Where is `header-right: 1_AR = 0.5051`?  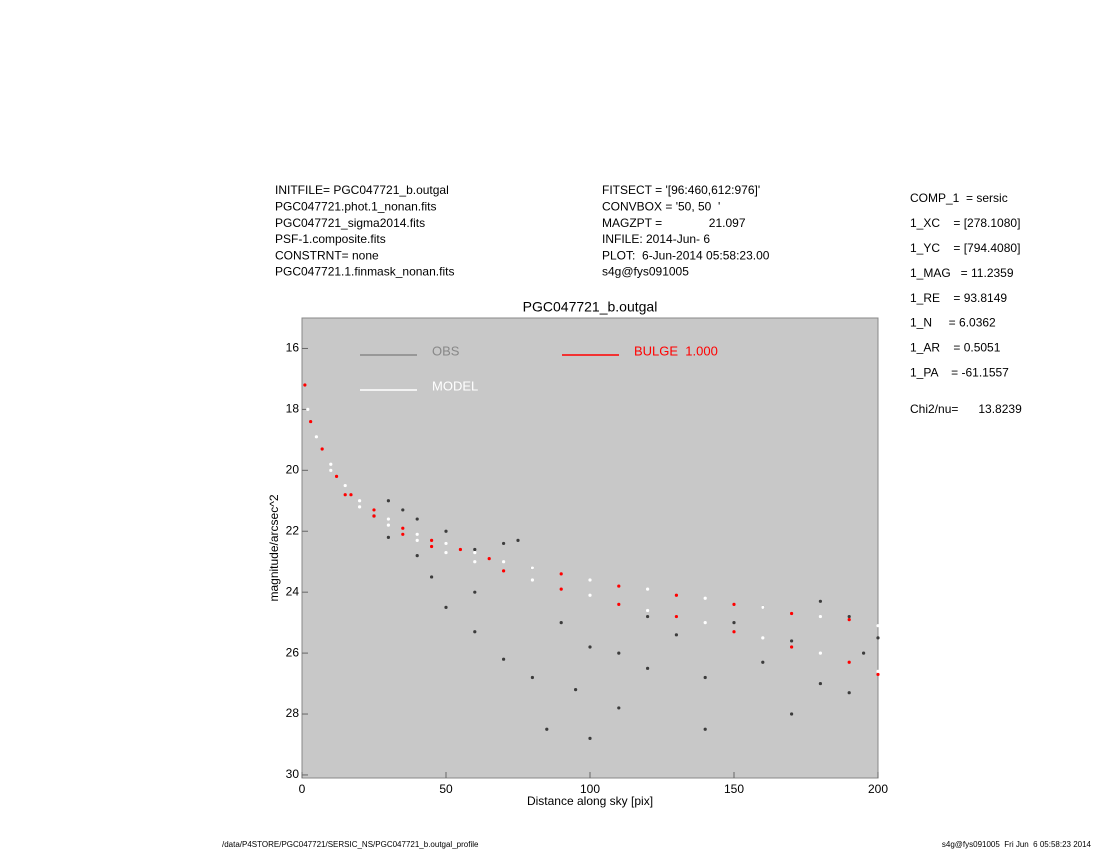
header-right: 1_AR = 0.5051 is located at coordinates (955, 348).